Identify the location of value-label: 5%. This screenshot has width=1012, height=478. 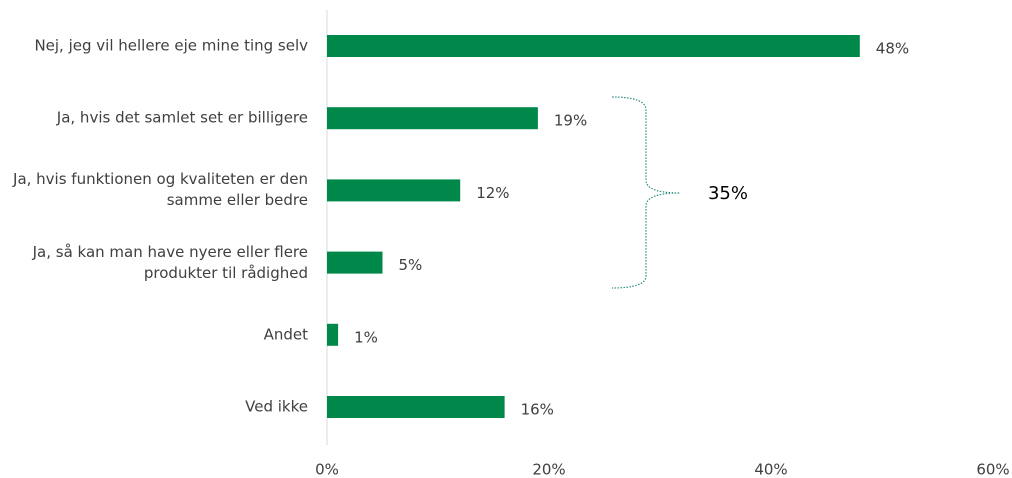
(411, 265).